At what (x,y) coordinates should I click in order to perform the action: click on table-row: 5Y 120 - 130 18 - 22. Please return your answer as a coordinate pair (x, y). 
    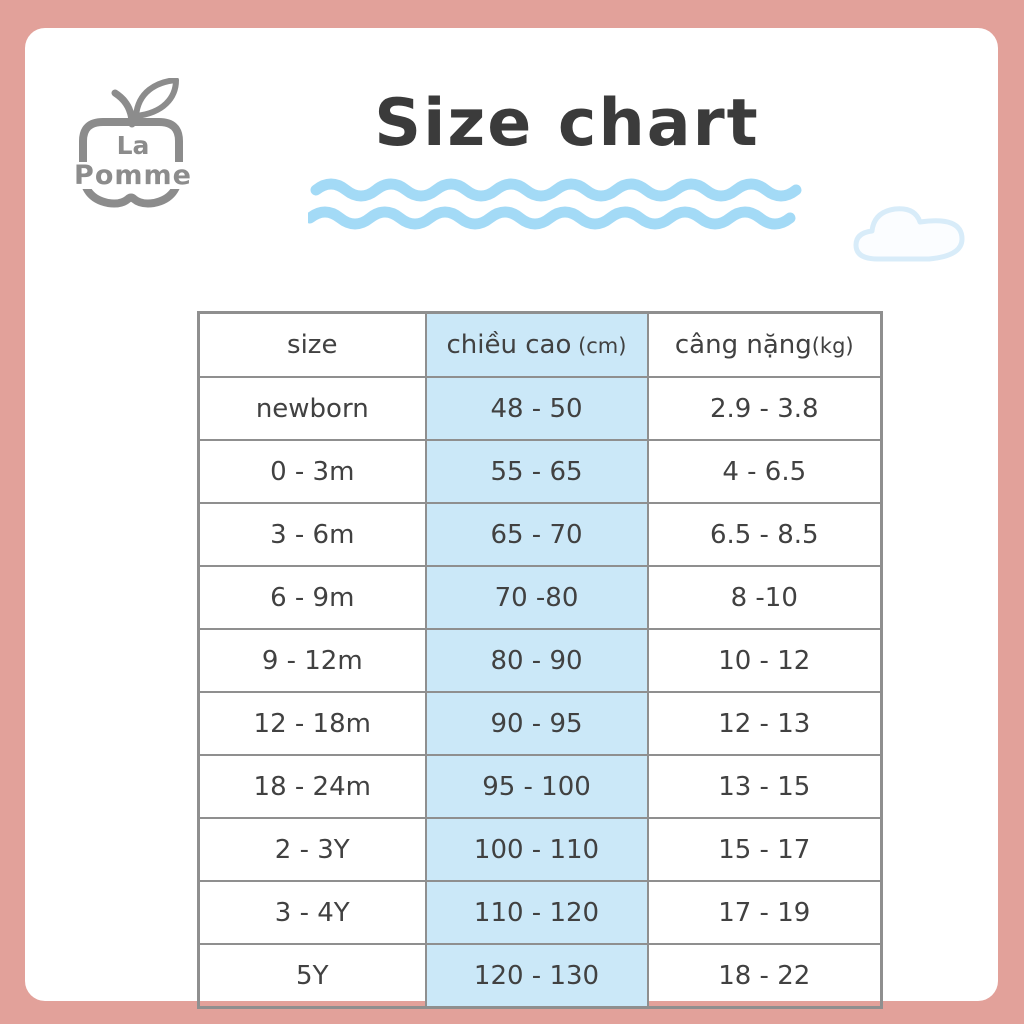
    Looking at the image, I should click on (540, 976).